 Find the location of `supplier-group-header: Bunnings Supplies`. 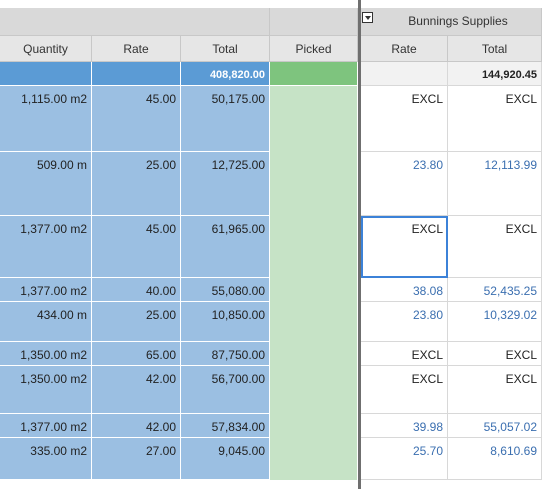

supplier-group-header: Bunnings Supplies is located at coordinates (451, 22).